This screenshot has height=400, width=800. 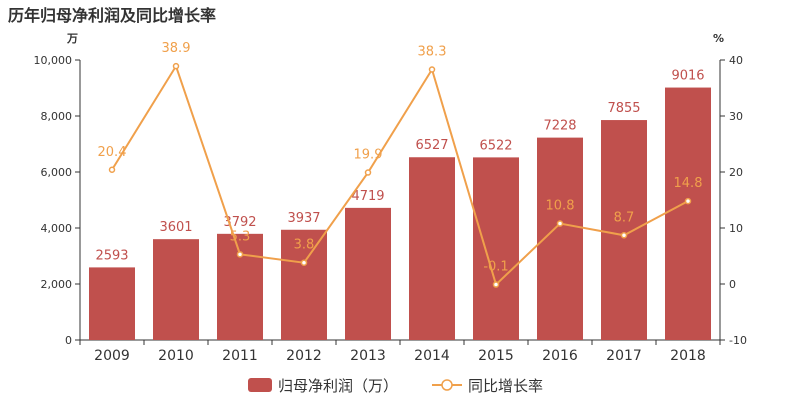 I want to click on bar-value-label: 3937, so click(x=303, y=218).